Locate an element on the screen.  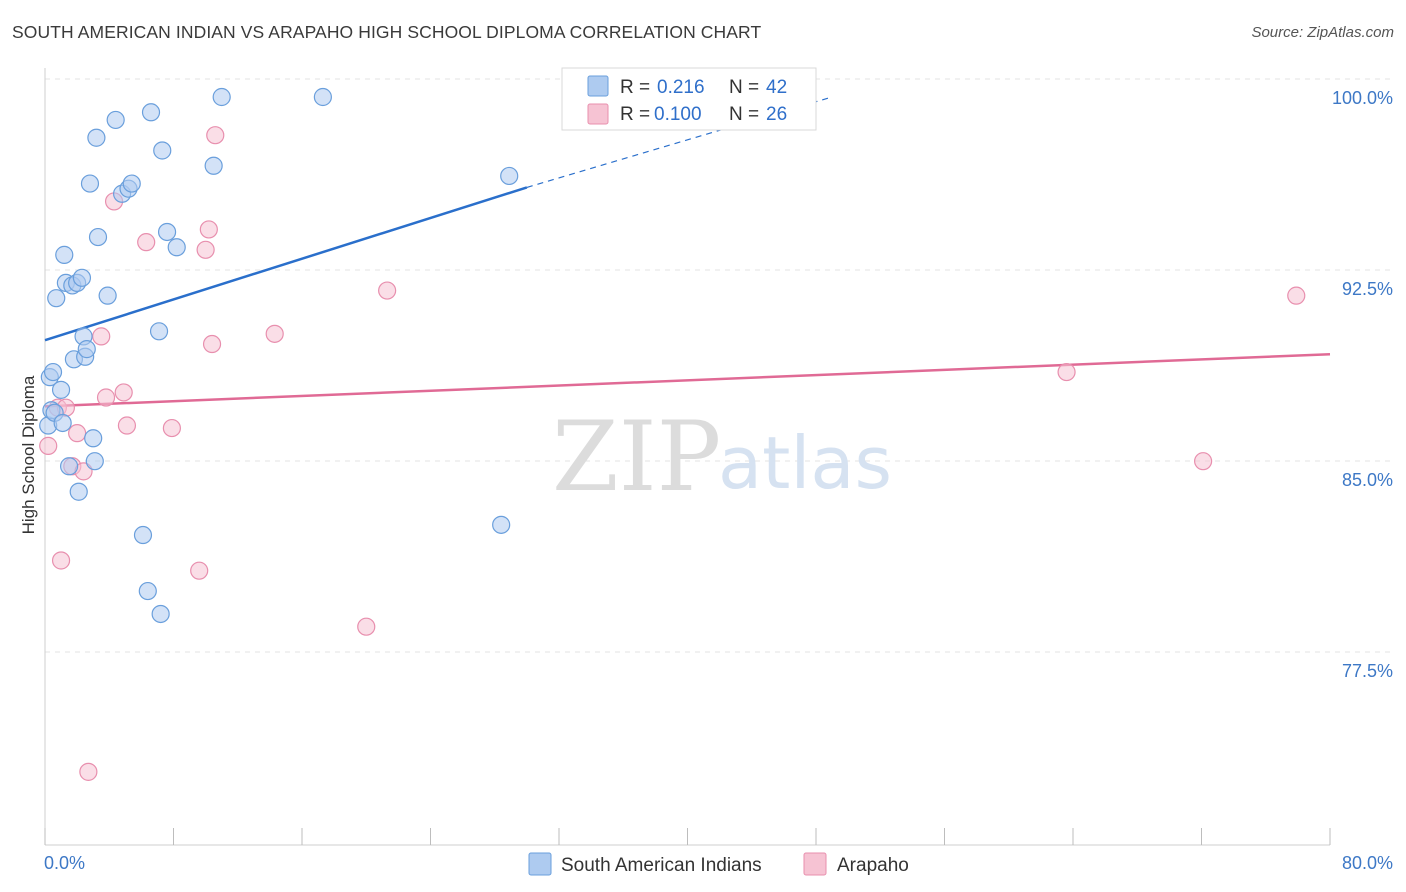
watermark-atlas: atlas is located at coordinates (805, 463).